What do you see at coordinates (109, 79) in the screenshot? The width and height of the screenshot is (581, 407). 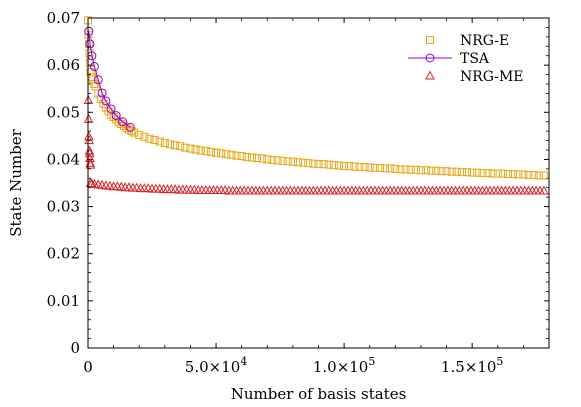 I see `series-tsa` at bounding box center [109, 79].